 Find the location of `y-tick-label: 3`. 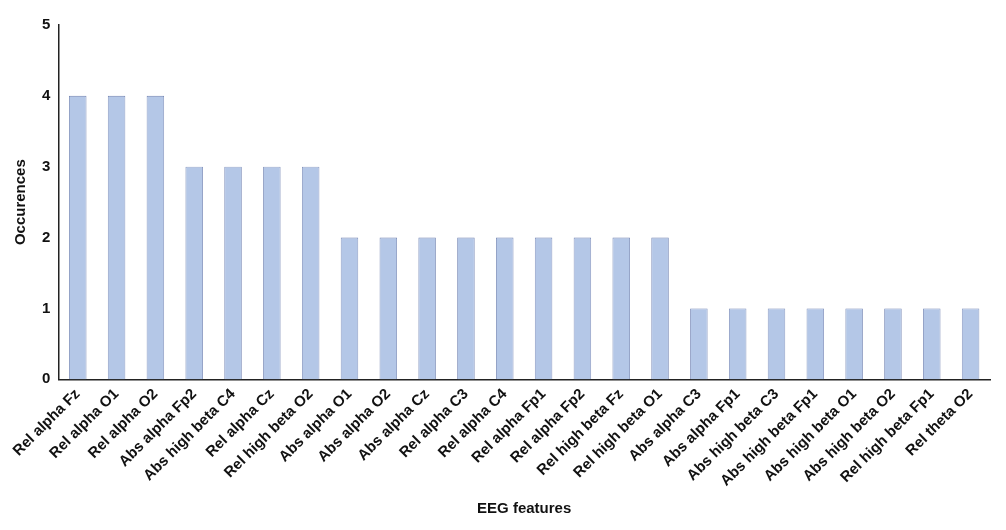

y-tick-label: 3 is located at coordinates (46, 165).